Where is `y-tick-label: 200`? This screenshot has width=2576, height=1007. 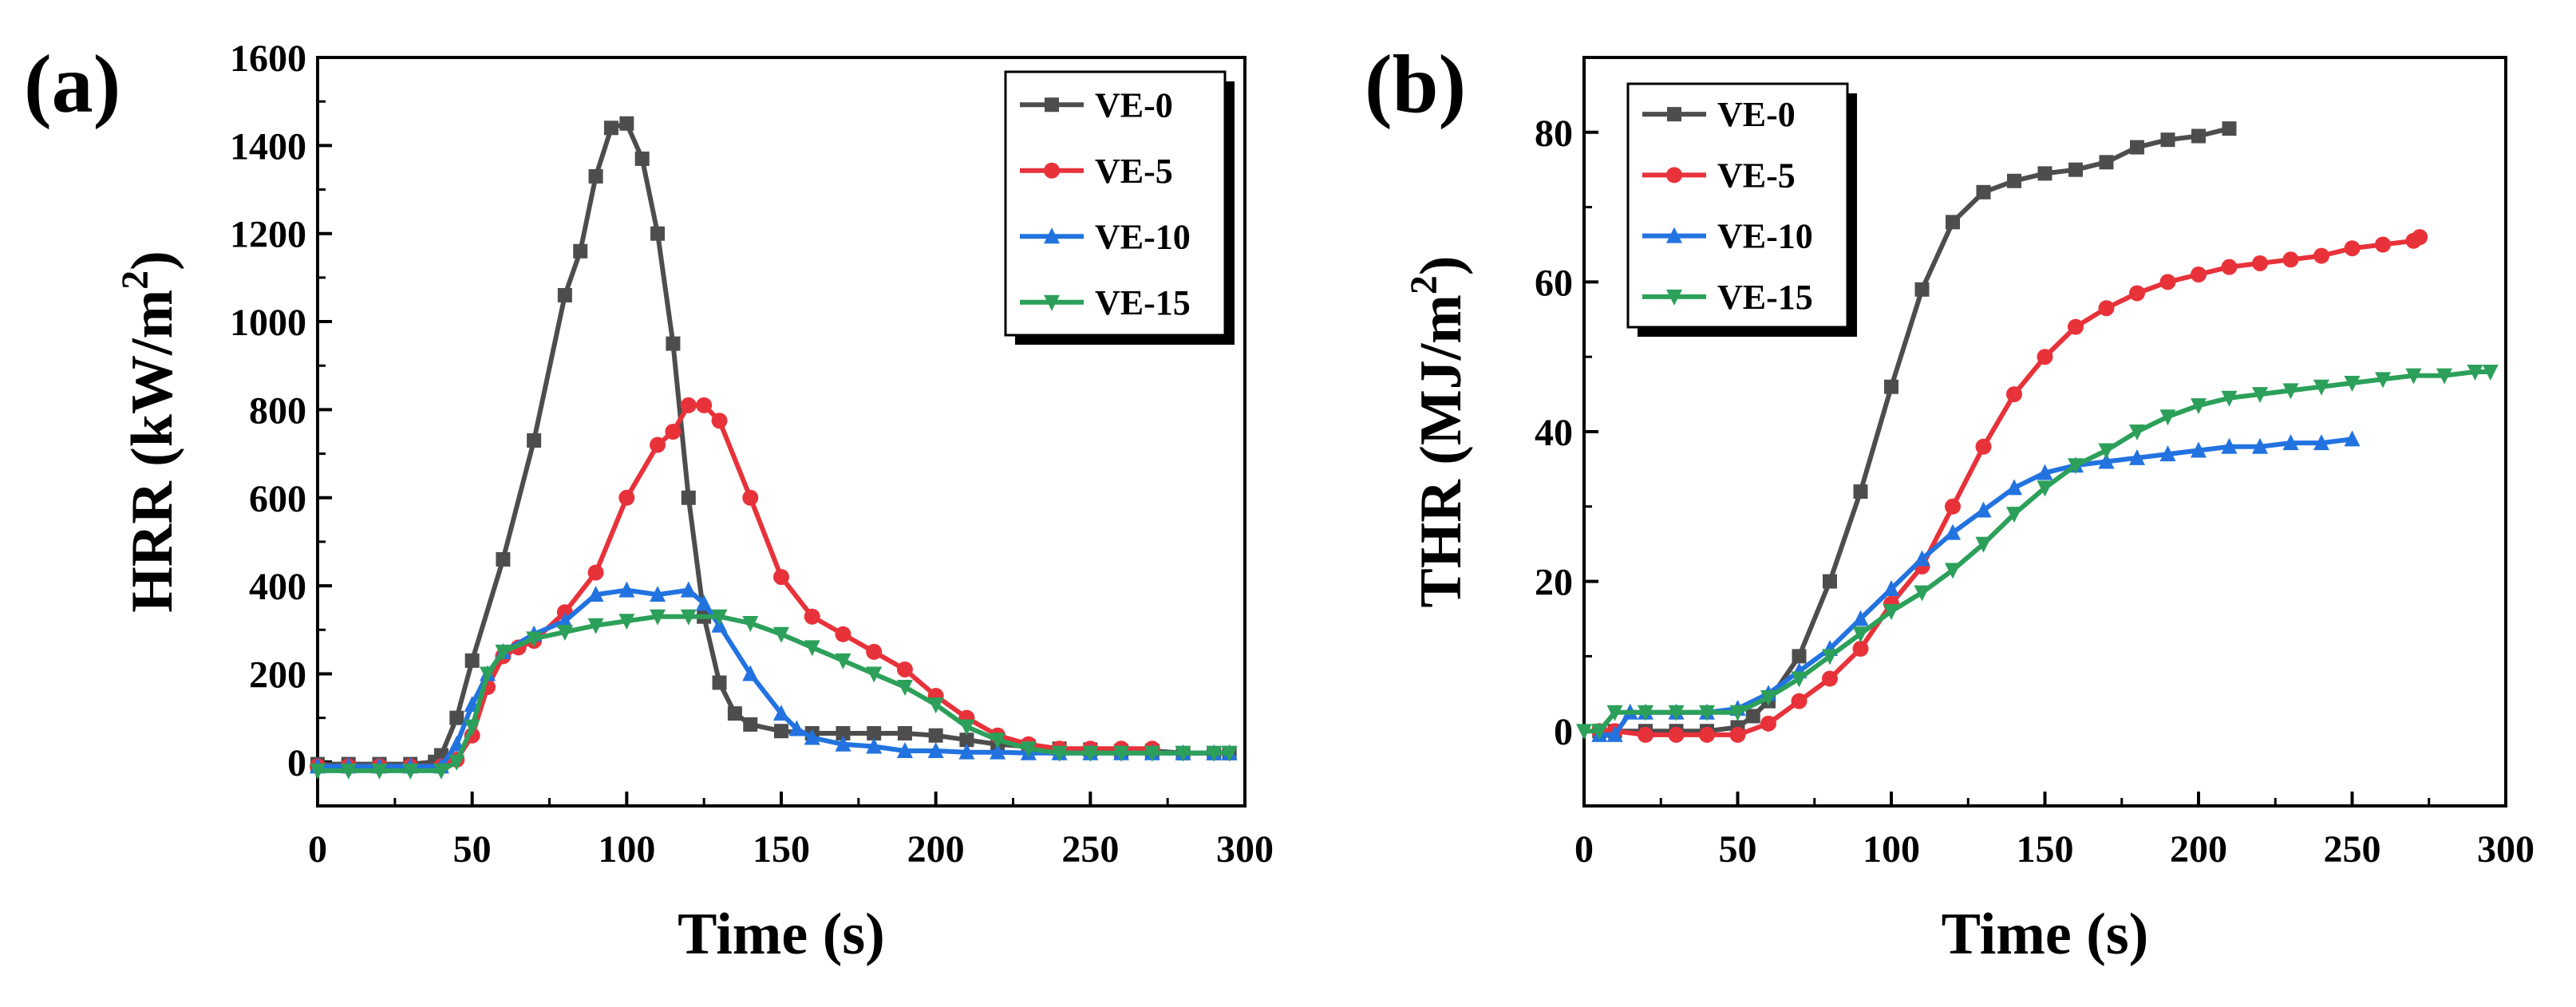 y-tick-label: 200 is located at coordinates (277, 675).